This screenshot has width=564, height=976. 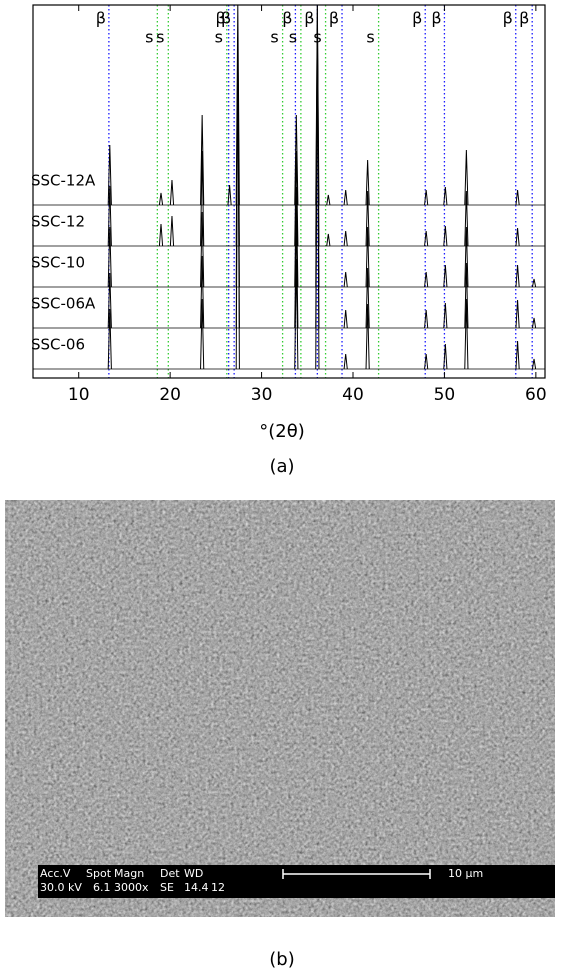 I want to click on x-tick-label: 40, so click(x=353, y=395).